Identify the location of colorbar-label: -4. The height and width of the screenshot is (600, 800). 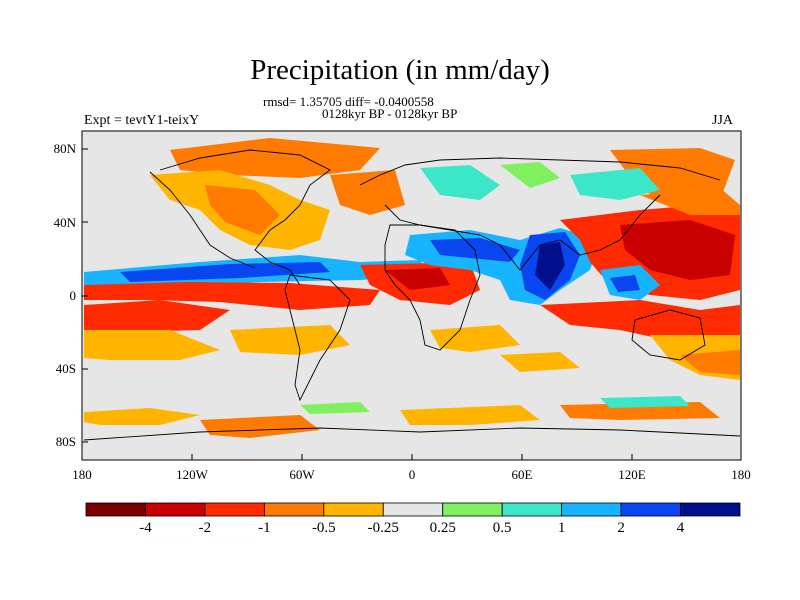
(145, 528).